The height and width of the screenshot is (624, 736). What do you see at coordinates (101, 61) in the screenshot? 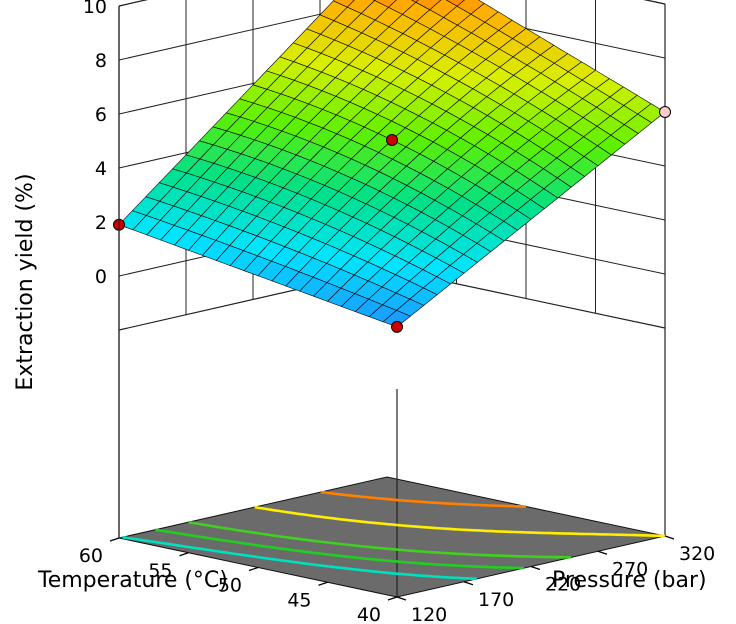
I see `z-tick-label: 8` at bounding box center [101, 61].